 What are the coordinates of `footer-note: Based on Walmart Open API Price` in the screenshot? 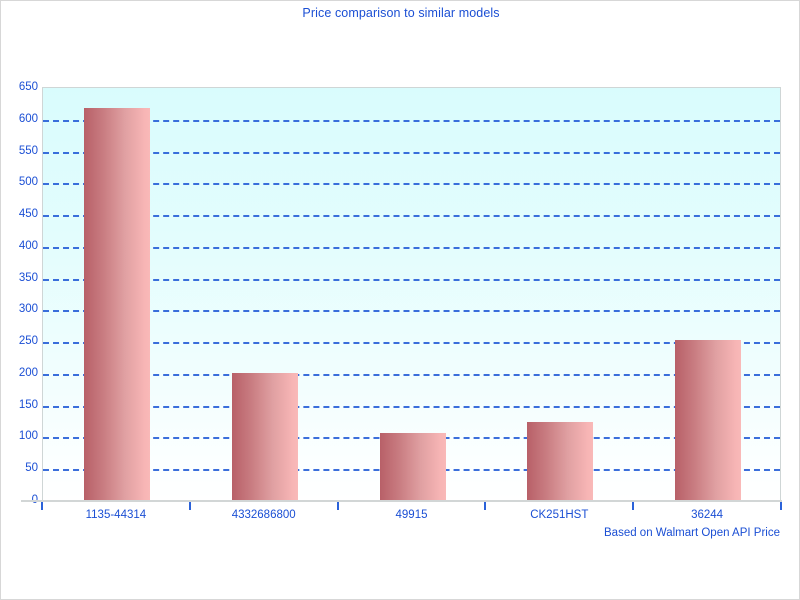 It's located at (692, 533).